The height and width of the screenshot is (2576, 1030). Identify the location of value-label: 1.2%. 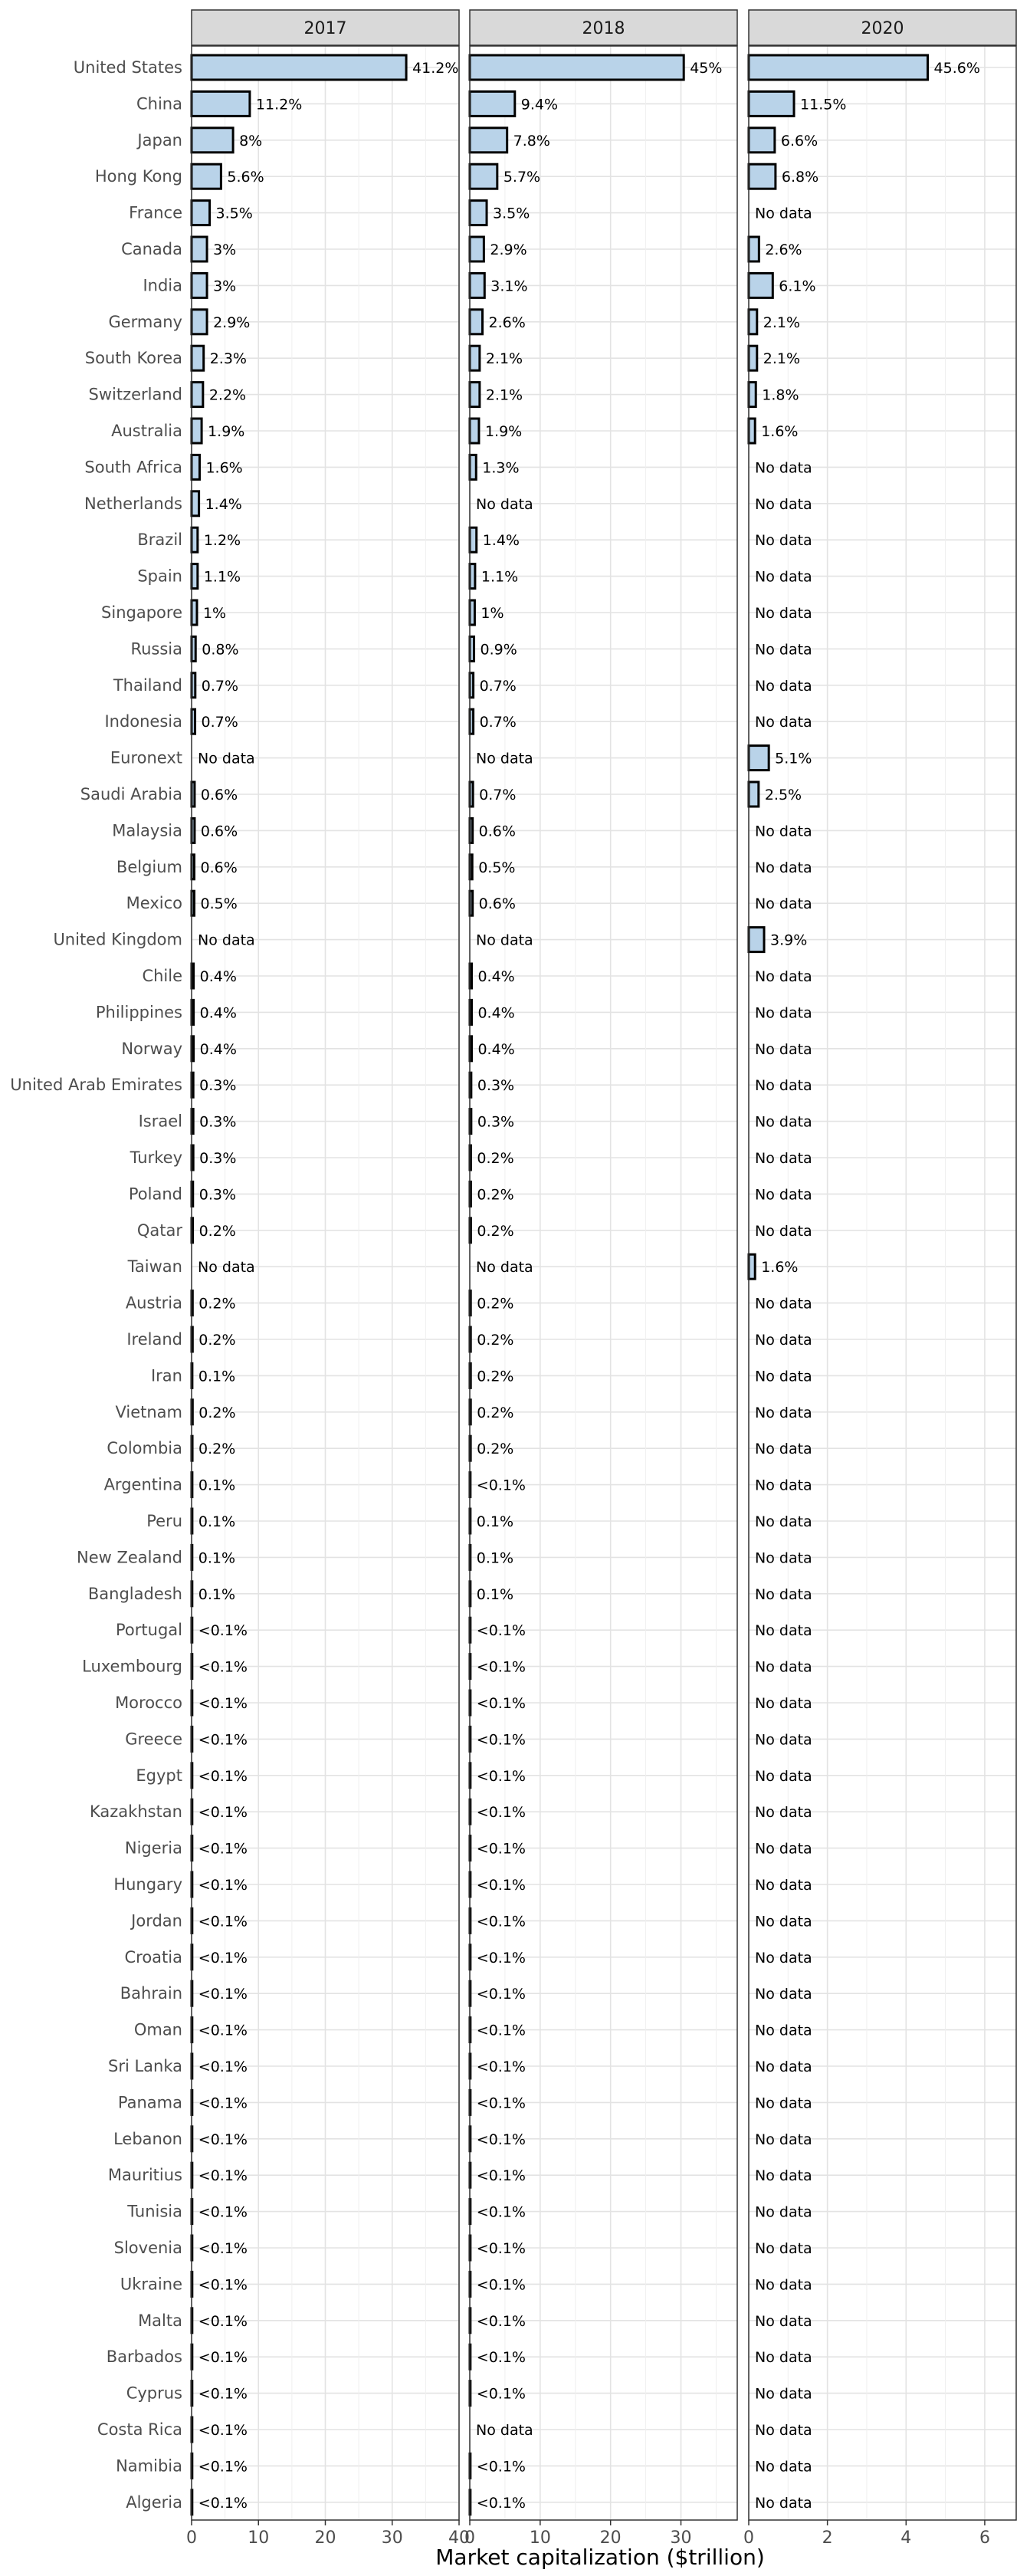
(223, 540).